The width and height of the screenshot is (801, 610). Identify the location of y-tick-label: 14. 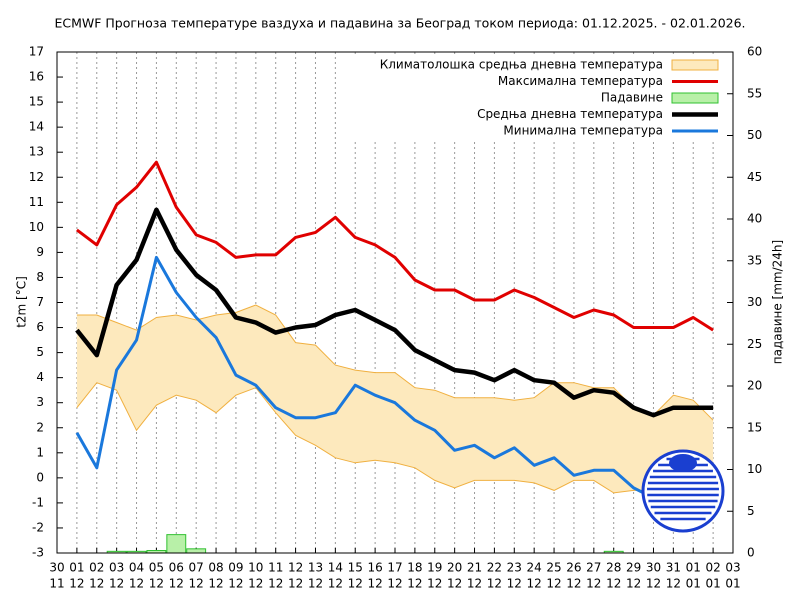
(36, 127).